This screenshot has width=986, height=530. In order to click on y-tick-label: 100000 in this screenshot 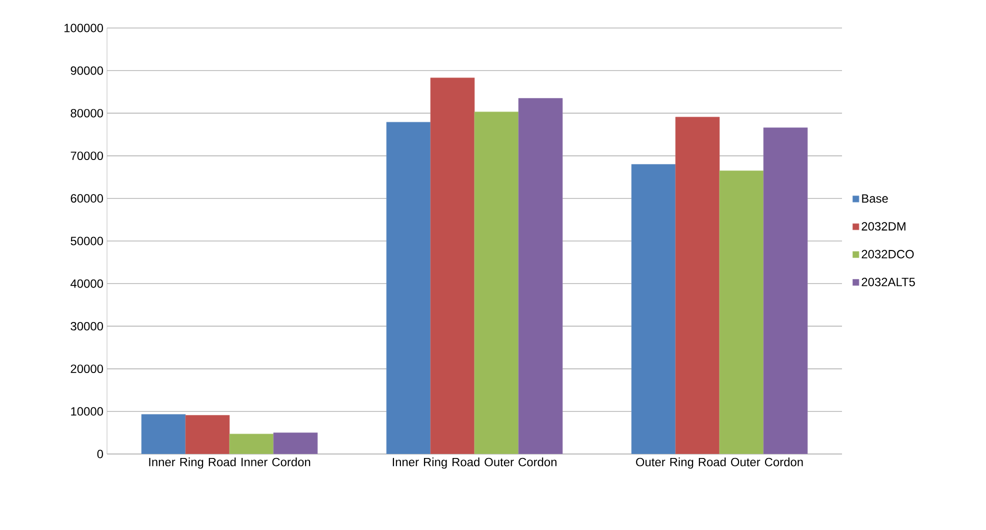, I will do `click(84, 28)`.